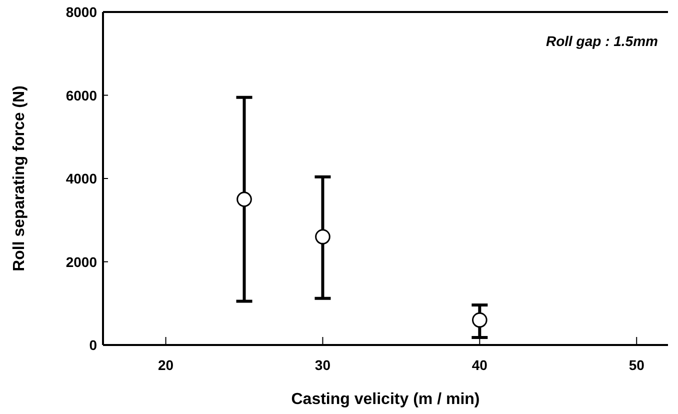 This screenshot has height=414, width=678. I want to click on y-tick-label: 4000, so click(82, 178).